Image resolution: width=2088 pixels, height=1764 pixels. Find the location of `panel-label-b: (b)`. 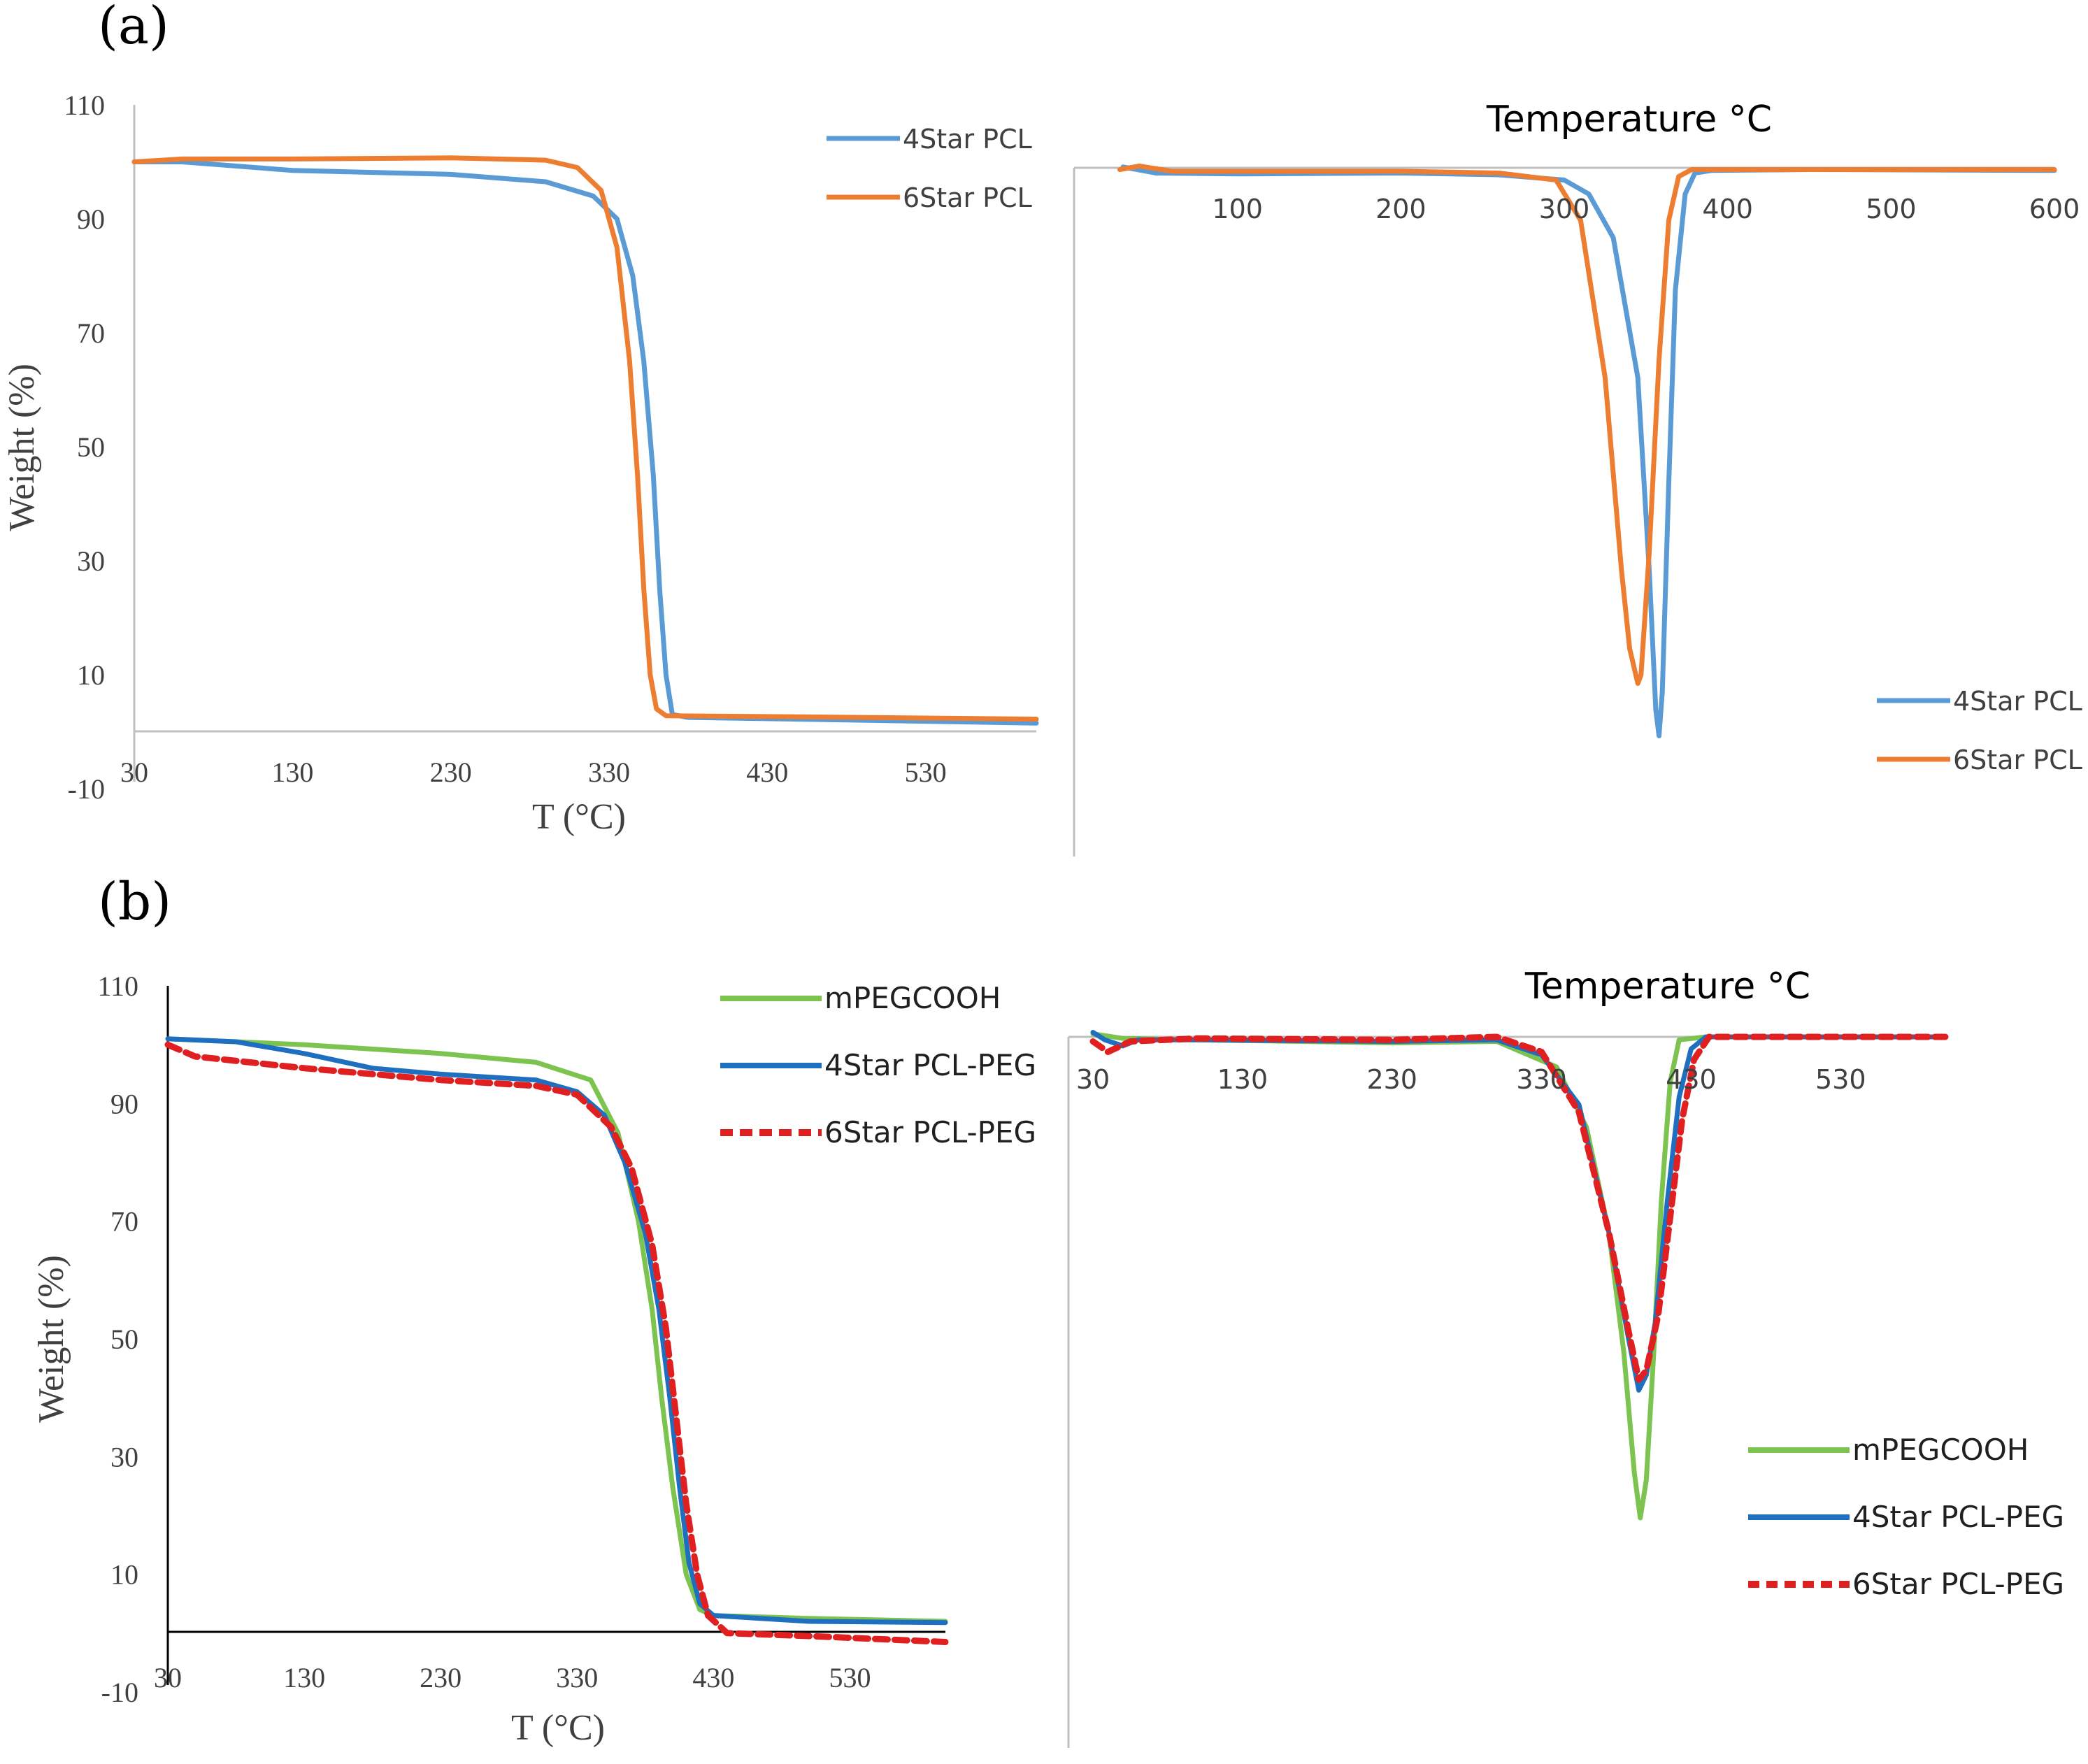

panel-label-b: (b) is located at coordinates (134, 902).